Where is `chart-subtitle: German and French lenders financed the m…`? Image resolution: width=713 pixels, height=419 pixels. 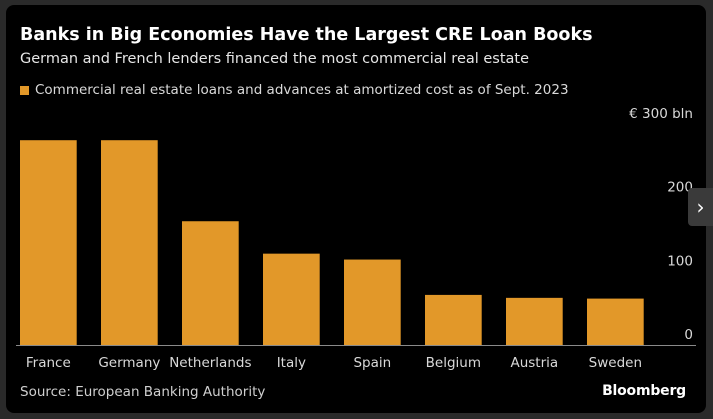
chart-subtitle: German and French lenders financed the m… is located at coordinates (275, 59).